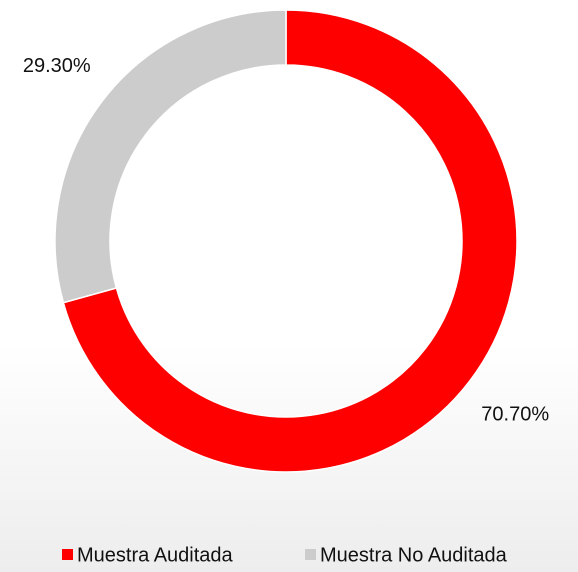 Image resolution: width=578 pixels, height=572 pixels. What do you see at coordinates (155, 555) in the screenshot?
I see `legend-label: Muestra Auditada` at bounding box center [155, 555].